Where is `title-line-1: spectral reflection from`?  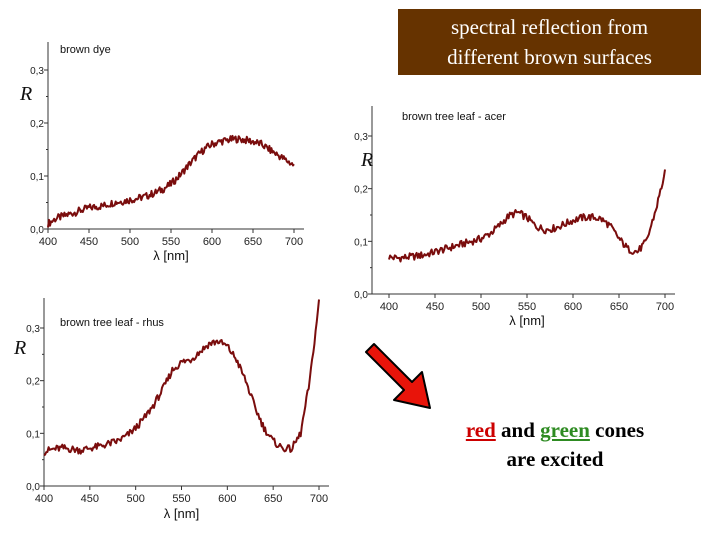 title-line-1: spectral reflection from is located at coordinates (549, 27).